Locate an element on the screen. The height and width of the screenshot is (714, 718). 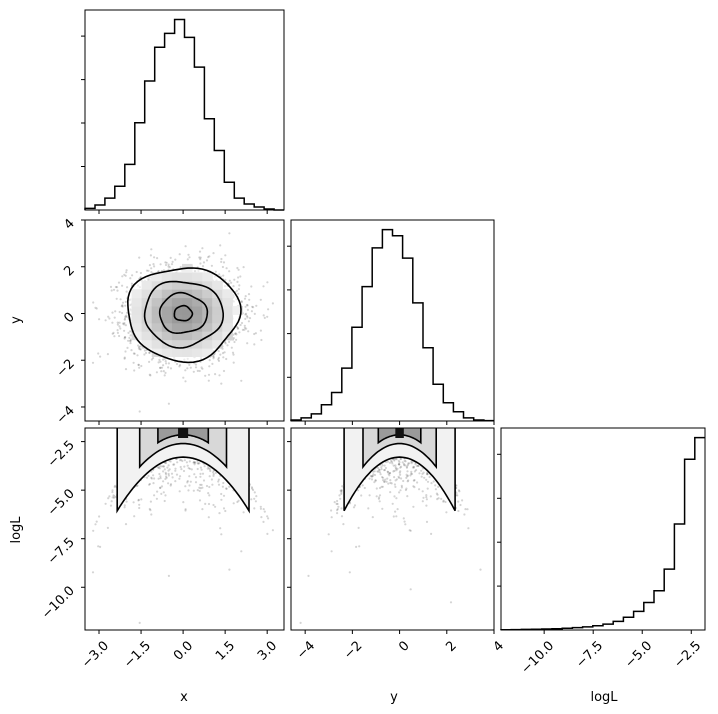
tick-label-x: −3.0 is located at coordinates (95, 654).